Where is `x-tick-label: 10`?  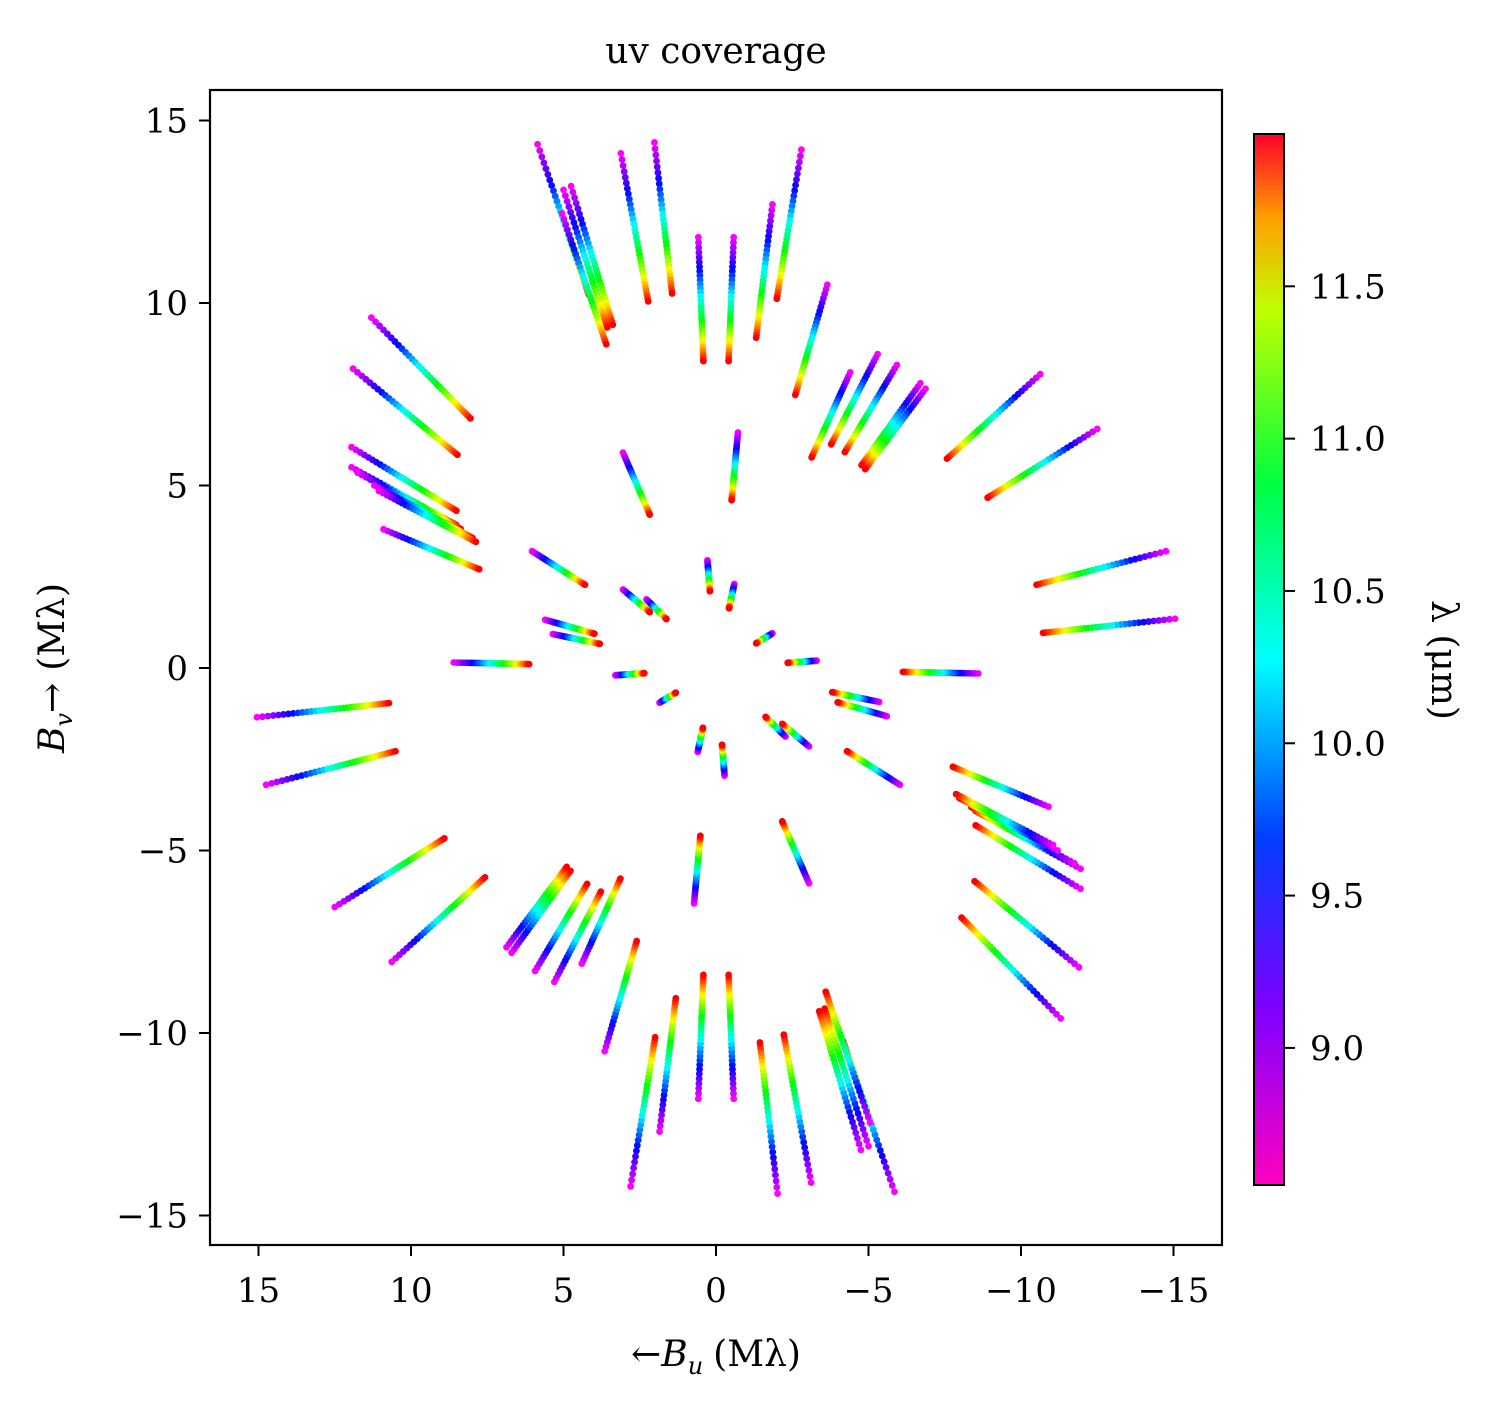 x-tick-label: 10 is located at coordinates (410, 1291).